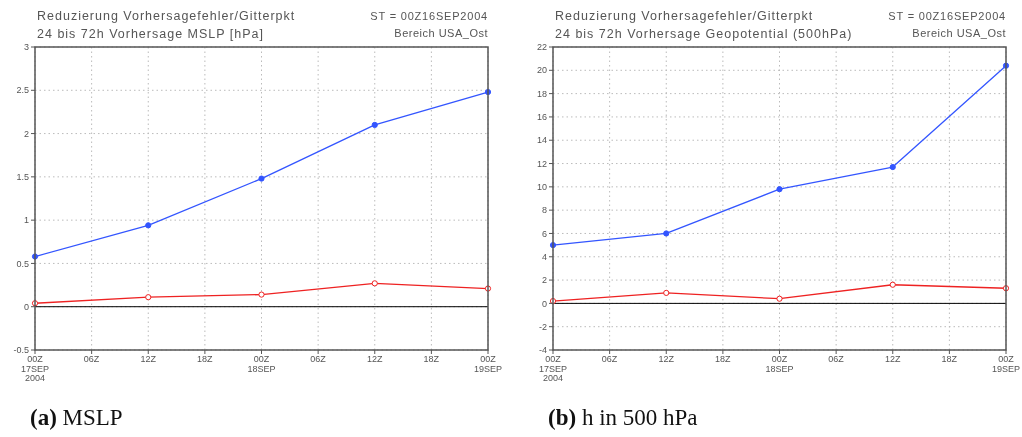 The width and height of the screenshot is (1022, 437). What do you see at coordinates (541, 93) in the screenshot?
I see `y-tick-label: 18` at bounding box center [541, 93].